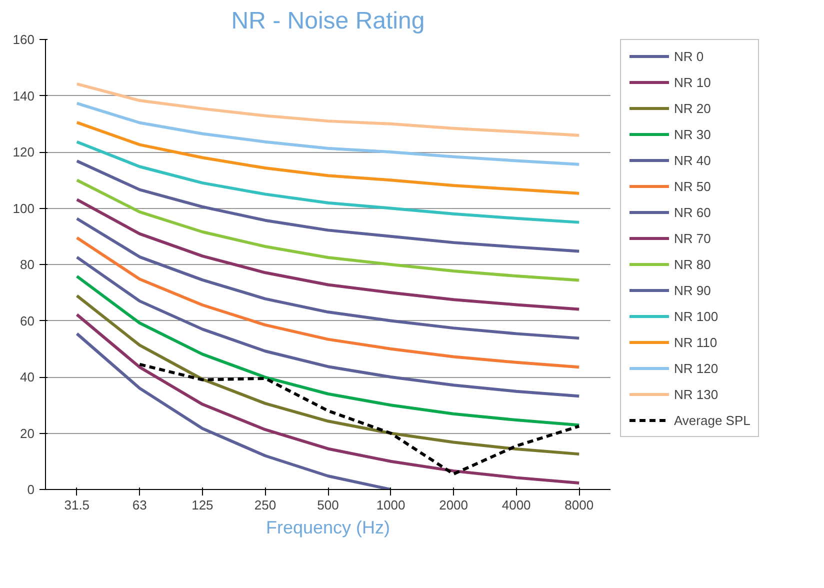 Image resolution: width=824 pixels, height=588 pixels. I want to click on legend-label: NR 50, so click(692, 186).